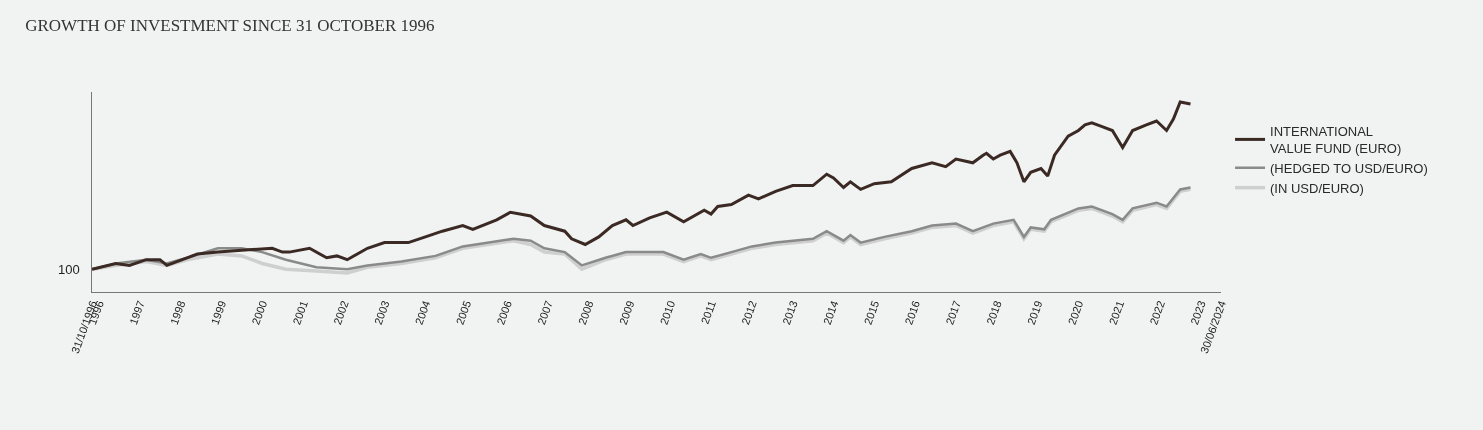 Image resolution: width=1483 pixels, height=430 pixels. Describe the element at coordinates (504, 313) in the screenshot. I see `x-tick-label: 2006` at that location.